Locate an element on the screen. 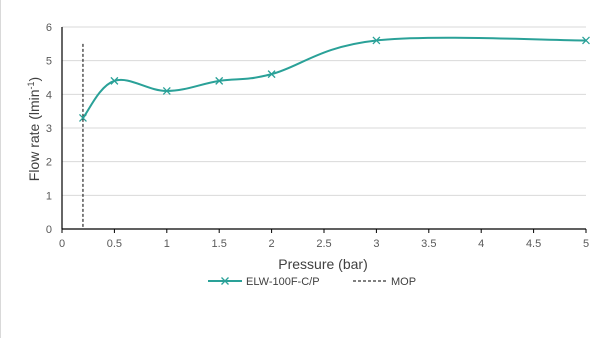 This screenshot has width=598, height=338. y-tick-4: 4 is located at coordinates (49, 95).